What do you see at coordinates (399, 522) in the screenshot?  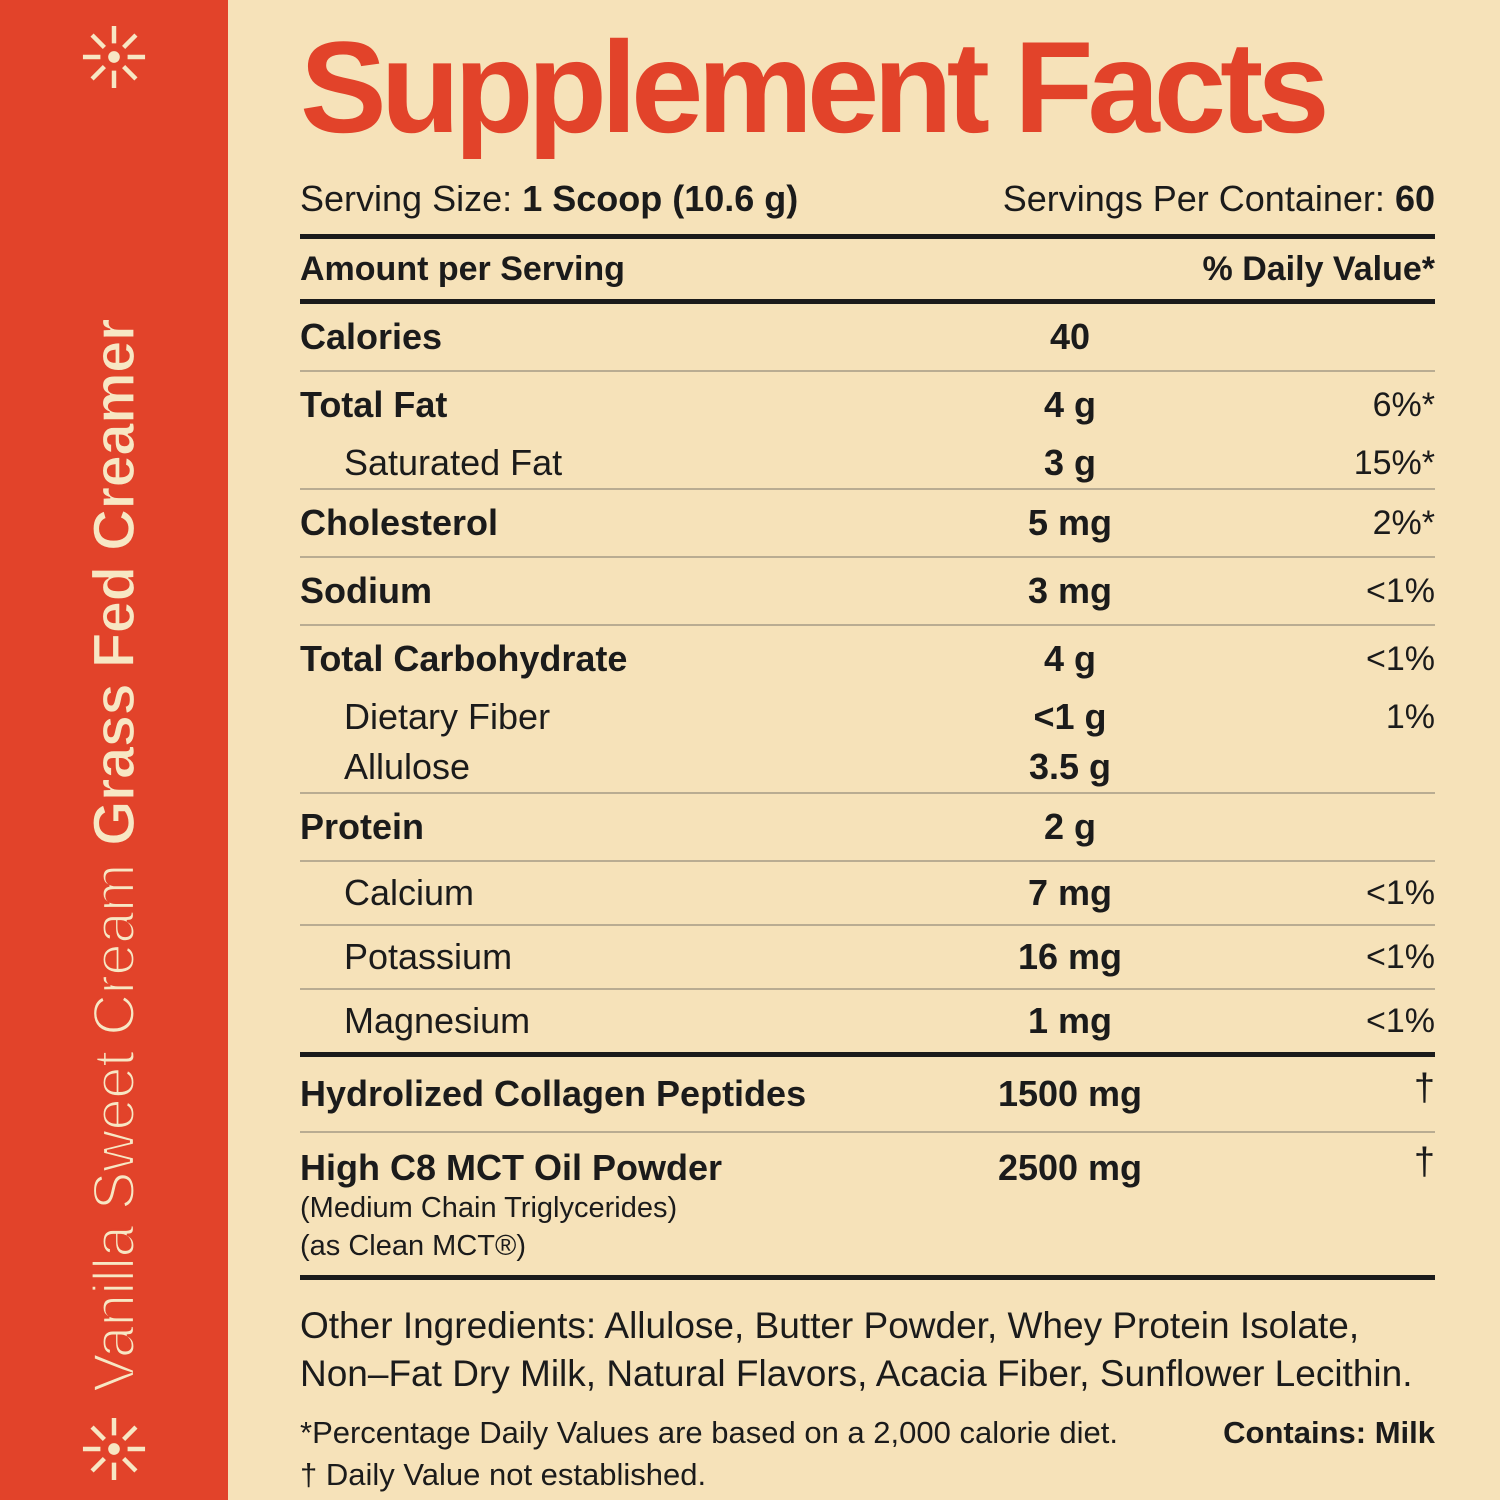 I see `row-label: Cholesterol` at bounding box center [399, 522].